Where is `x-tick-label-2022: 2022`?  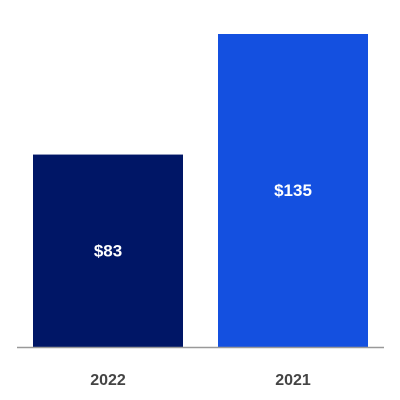
x-tick-label-2022: 2022 is located at coordinates (108, 380).